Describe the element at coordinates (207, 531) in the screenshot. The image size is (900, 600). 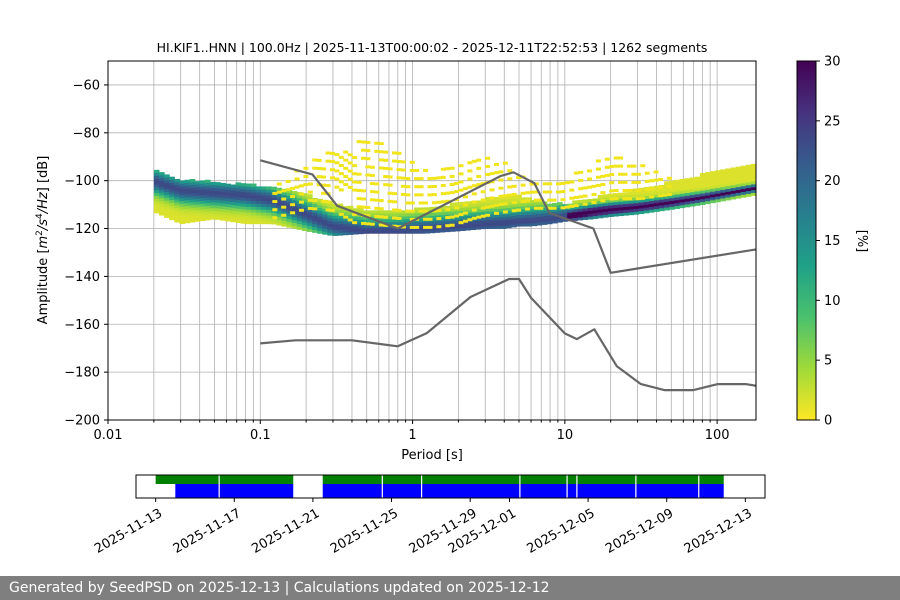
I see `timeline-tick-label: 2025-11-17` at that location.